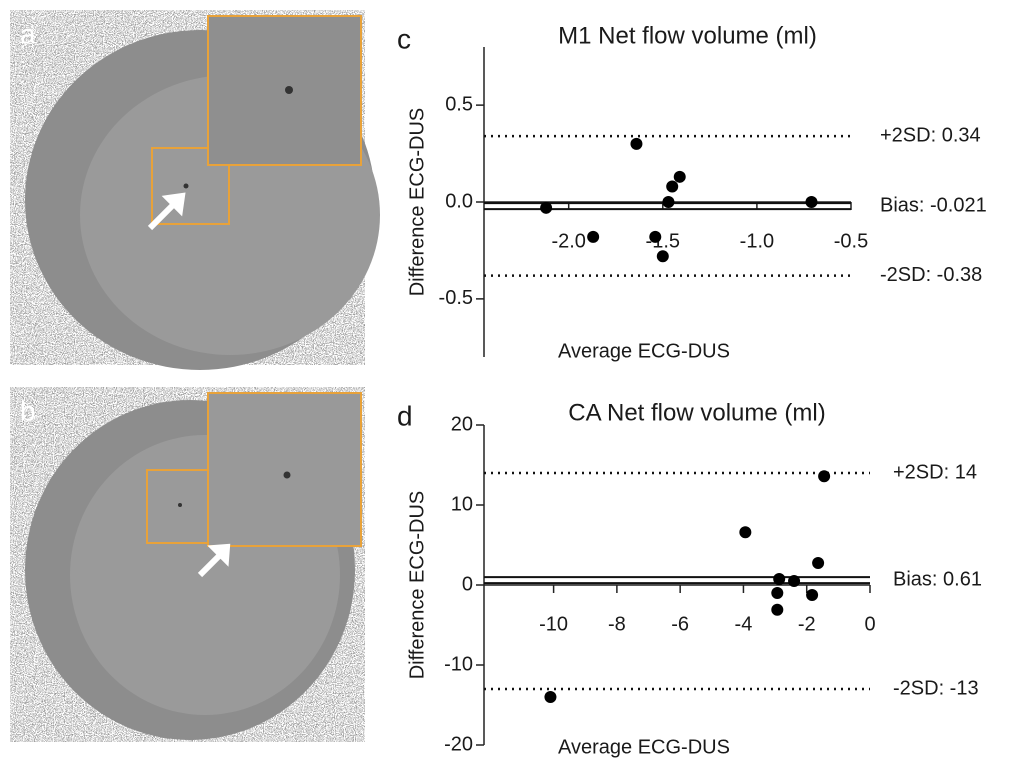 Image resolution: width=1032 pixels, height=764 pixels. What do you see at coordinates (553, 624) in the screenshot?
I see `x-tick-label: -10` at bounding box center [553, 624].